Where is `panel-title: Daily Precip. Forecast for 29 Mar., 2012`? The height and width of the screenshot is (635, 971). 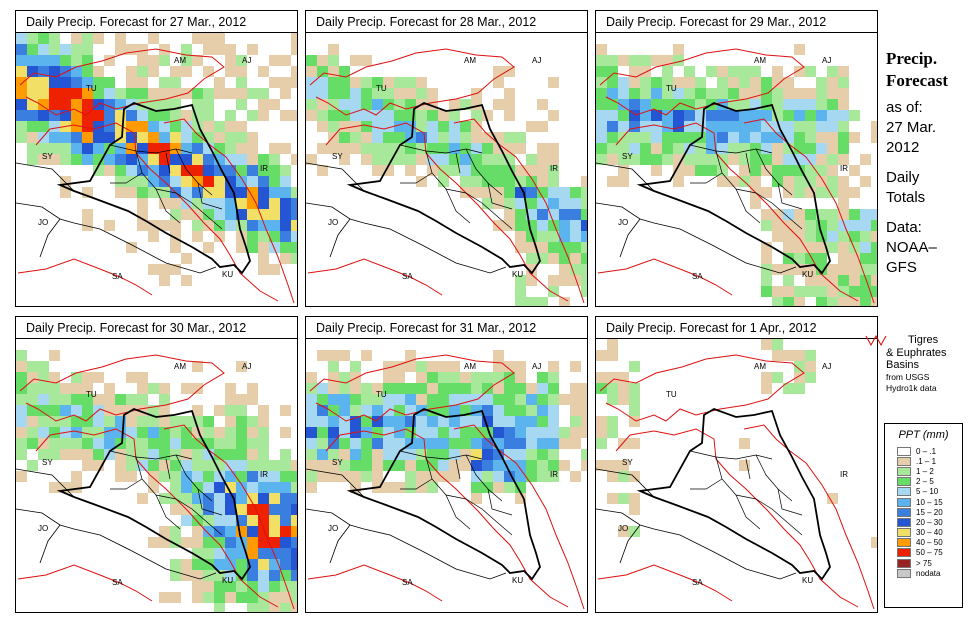
panel-title: Daily Precip. Forecast for 29 Mar., 2012 is located at coordinates (736, 22).